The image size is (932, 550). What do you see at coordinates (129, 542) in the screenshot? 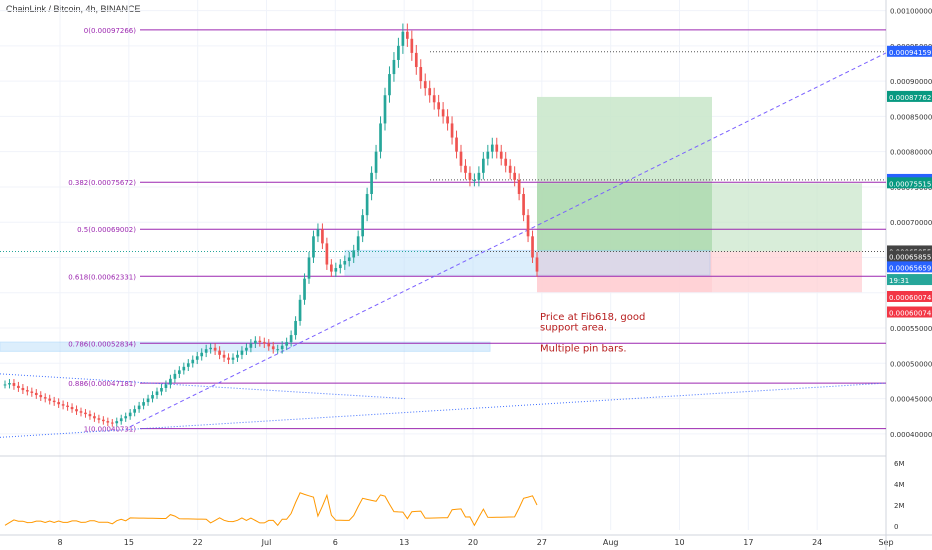
I see `x-tick-label: 15` at bounding box center [129, 542].